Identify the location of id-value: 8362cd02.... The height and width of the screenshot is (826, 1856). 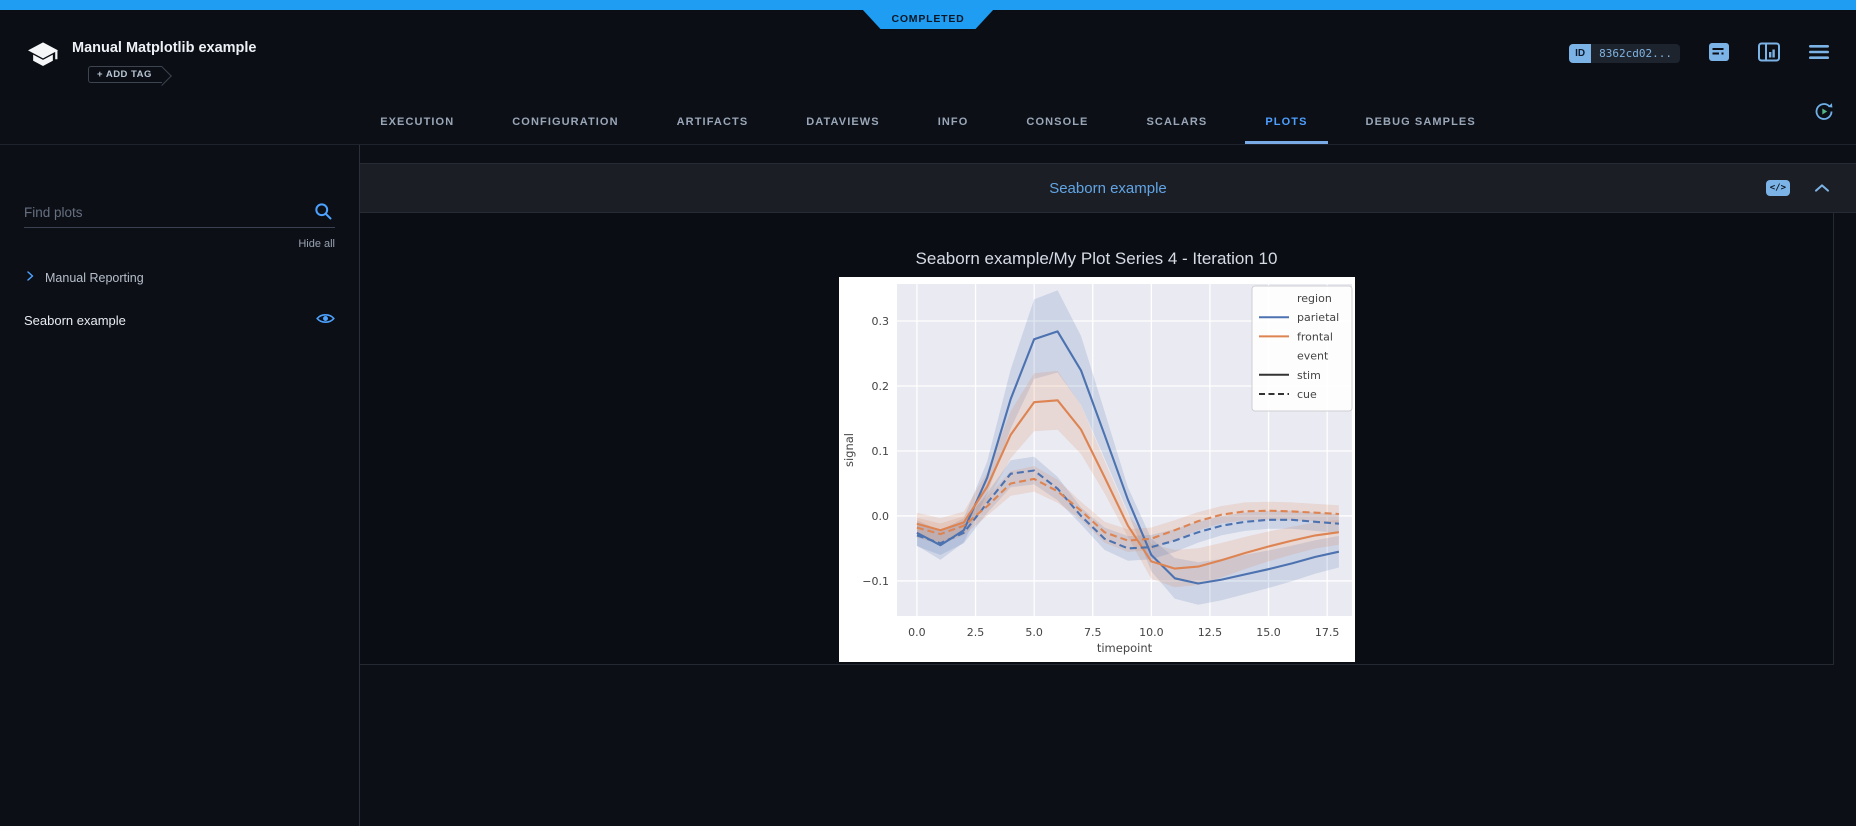
(1635, 53).